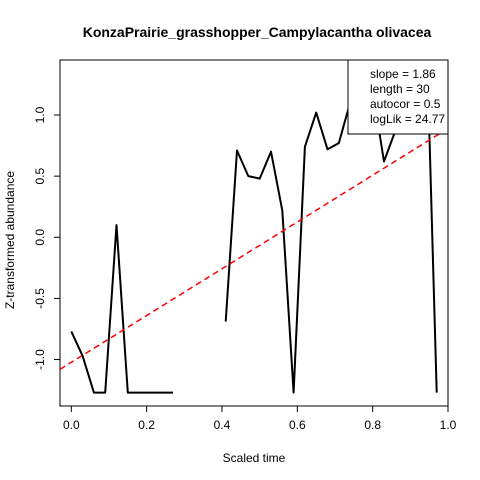 This screenshot has width=480, height=480. What do you see at coordinates (400, 89) in the screenshot?
I see `legend-entry: length = 30` at bounding box center [400, 89].